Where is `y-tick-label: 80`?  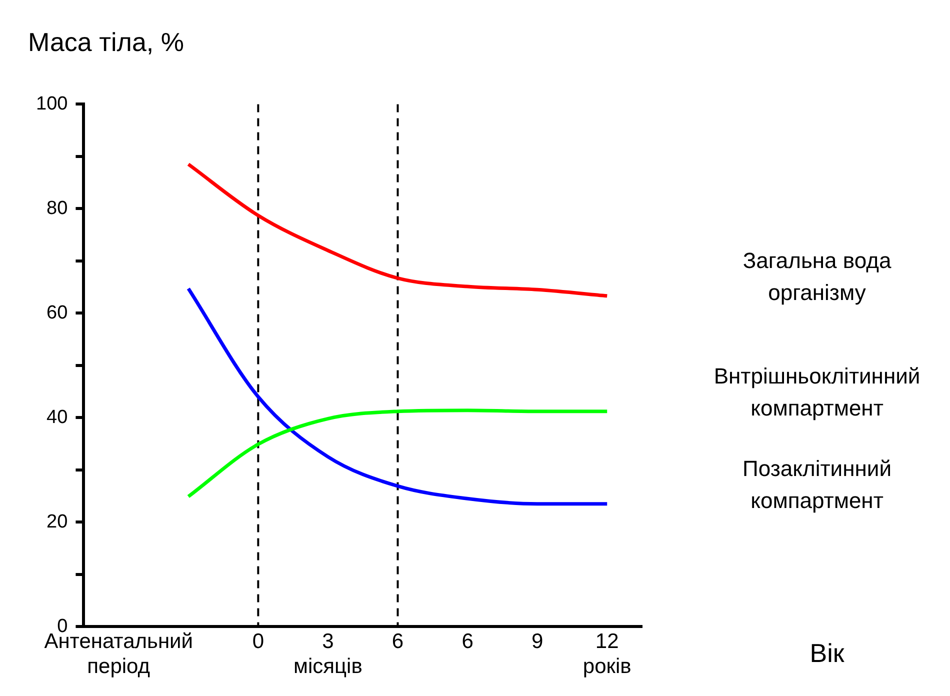
y-tick-label: 80 is located at coordinates (57, 208).